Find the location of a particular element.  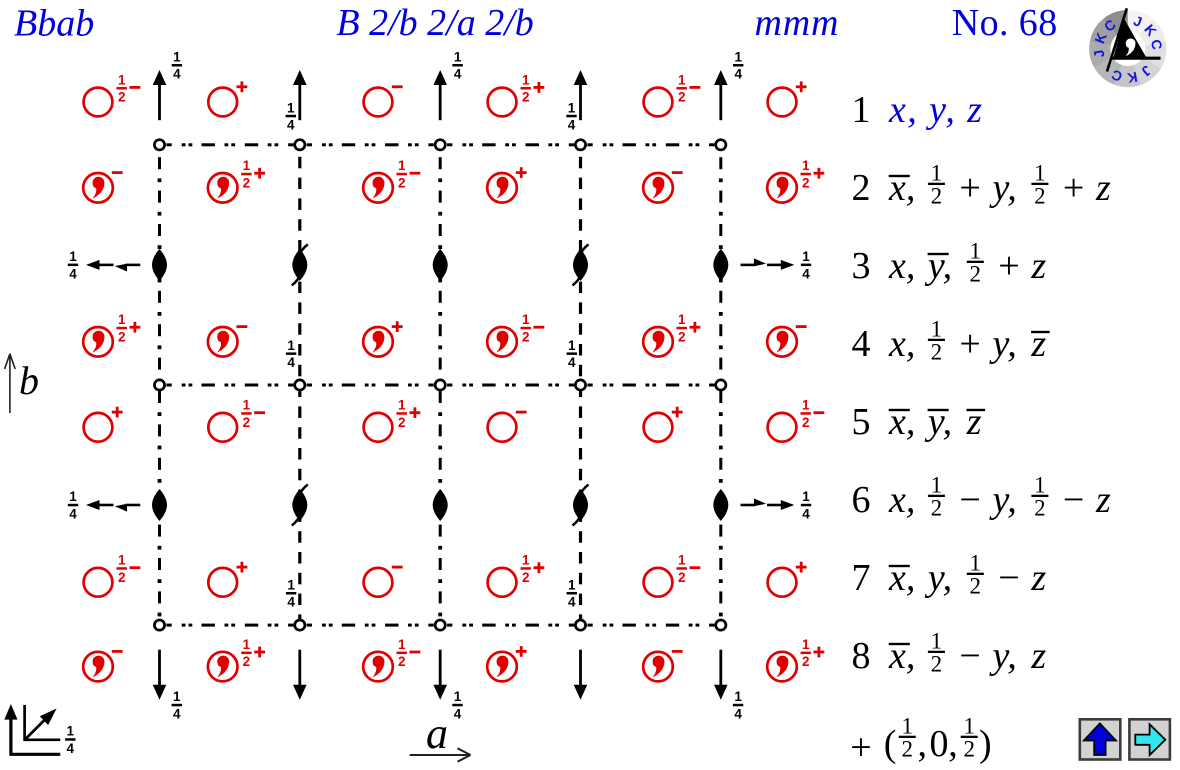

svg-text: J is located at coordinates (1098, 53).